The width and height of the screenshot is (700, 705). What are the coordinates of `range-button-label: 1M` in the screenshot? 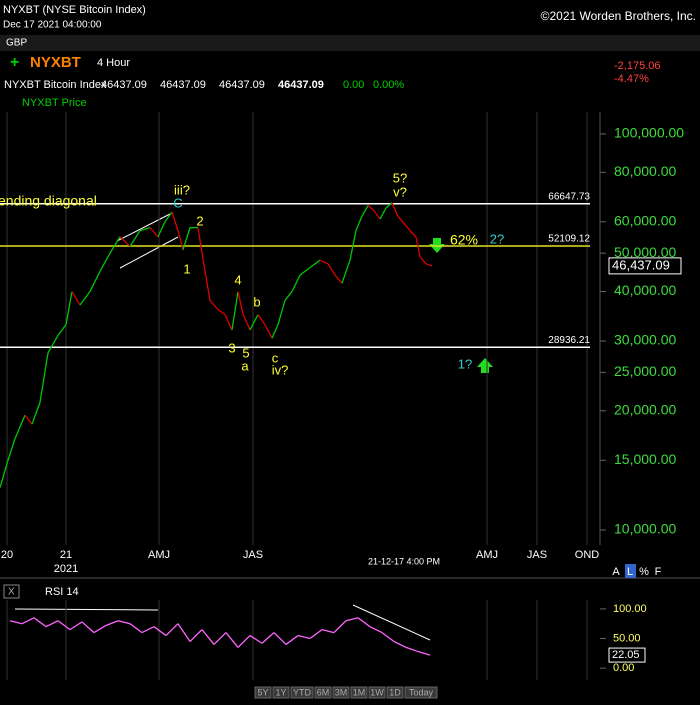 It's located at (359, 692).